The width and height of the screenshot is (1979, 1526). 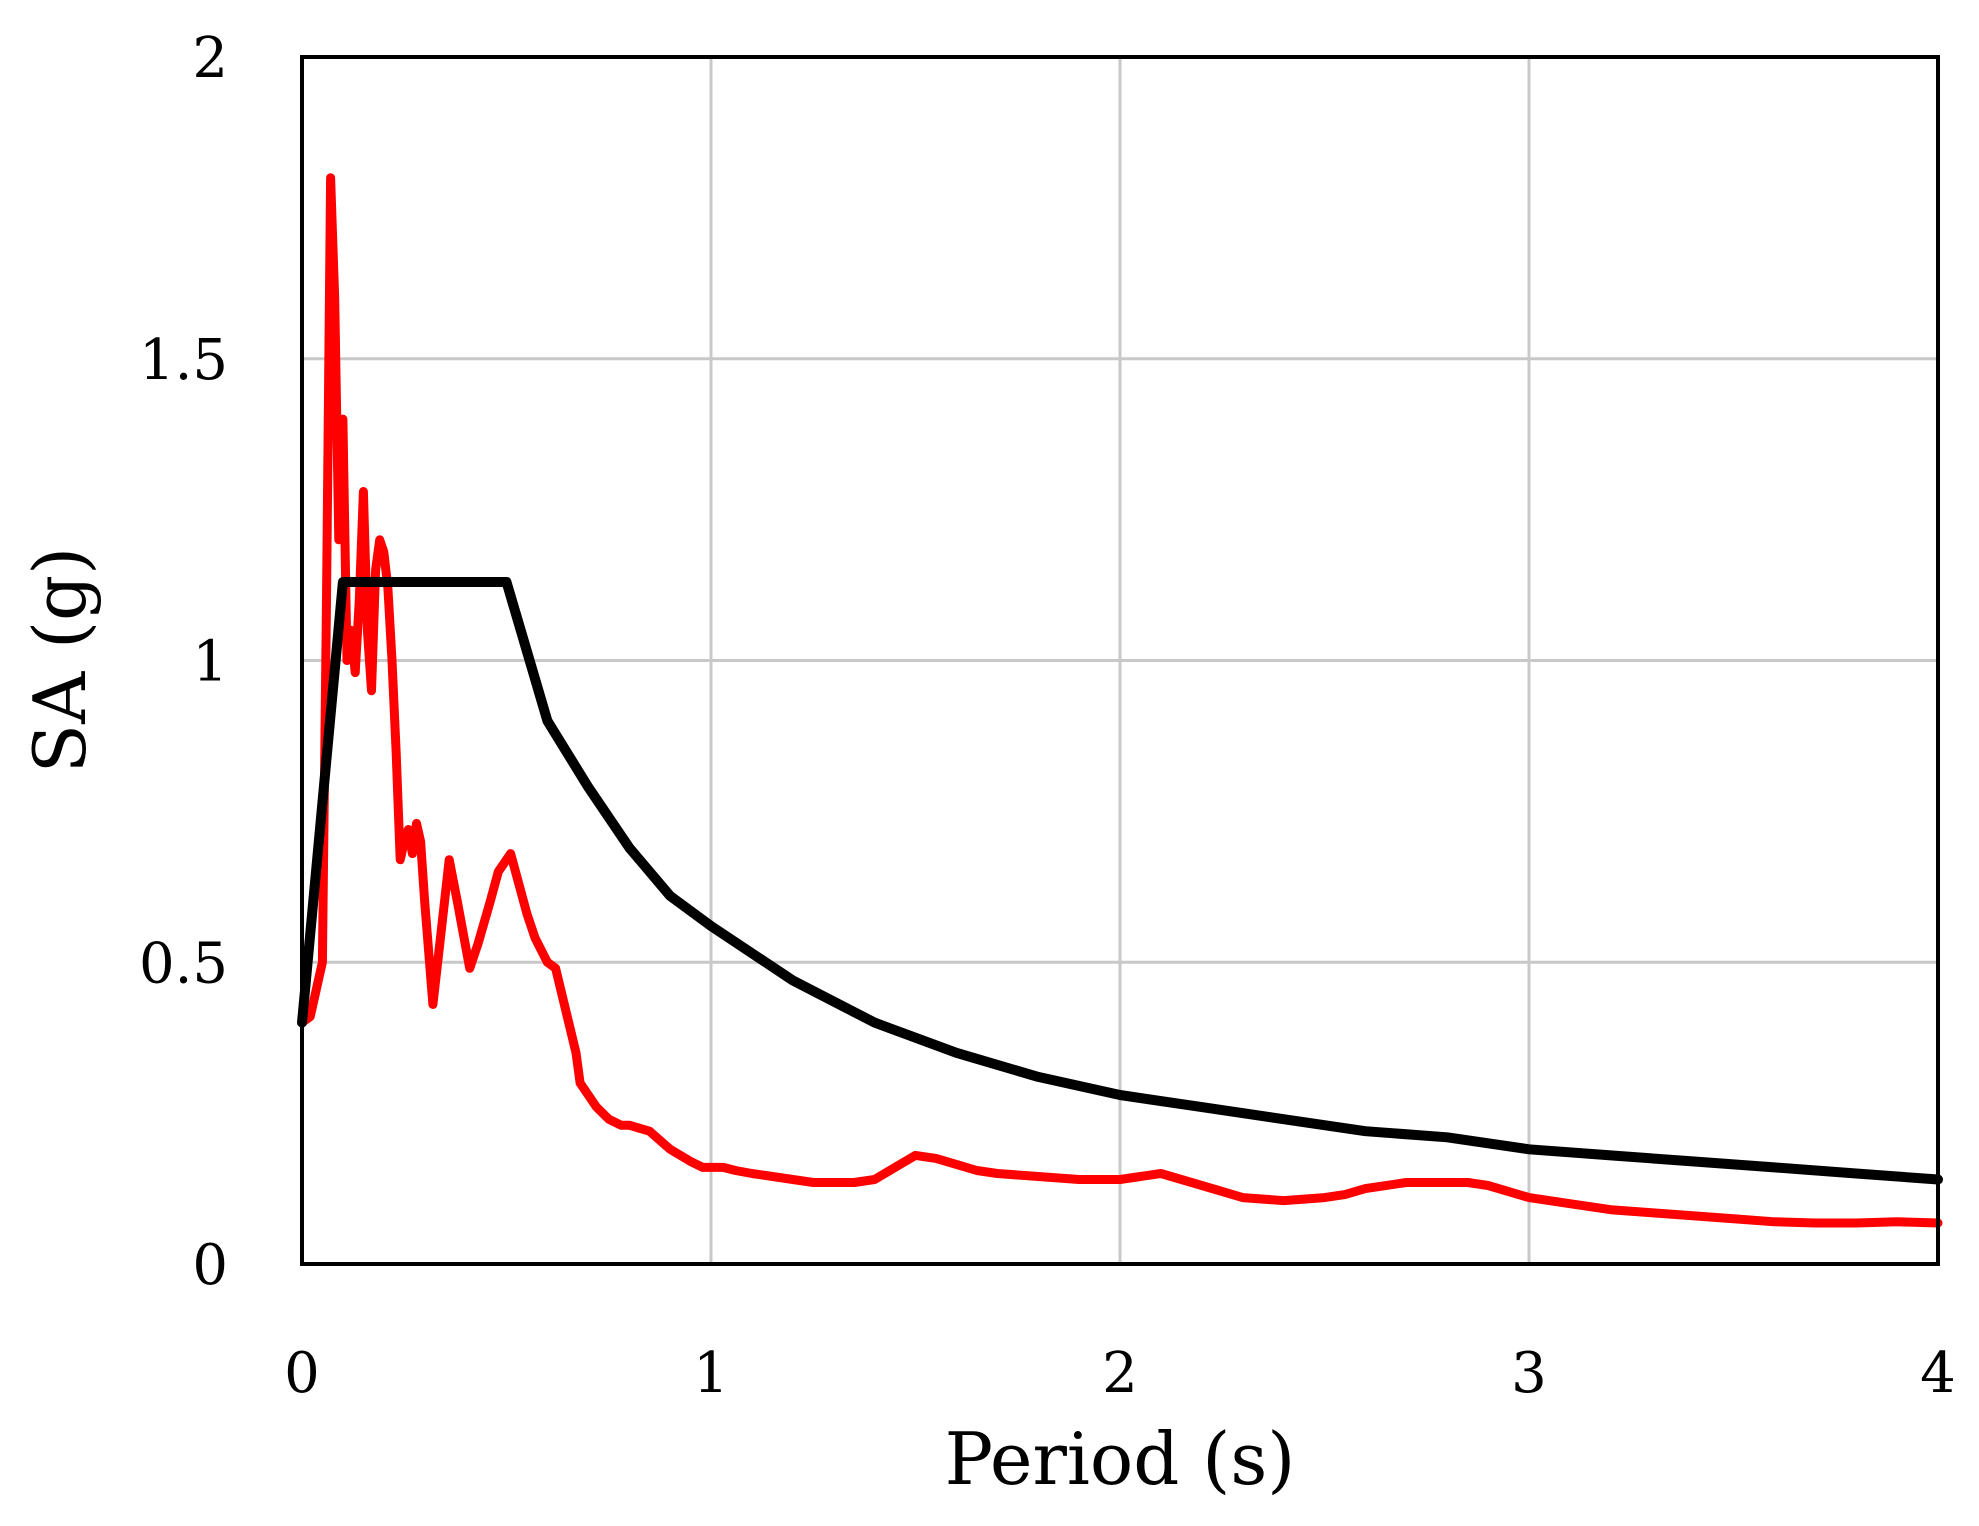 I want to click on x-tick-label: 4, so click(x=1938, y=1373).